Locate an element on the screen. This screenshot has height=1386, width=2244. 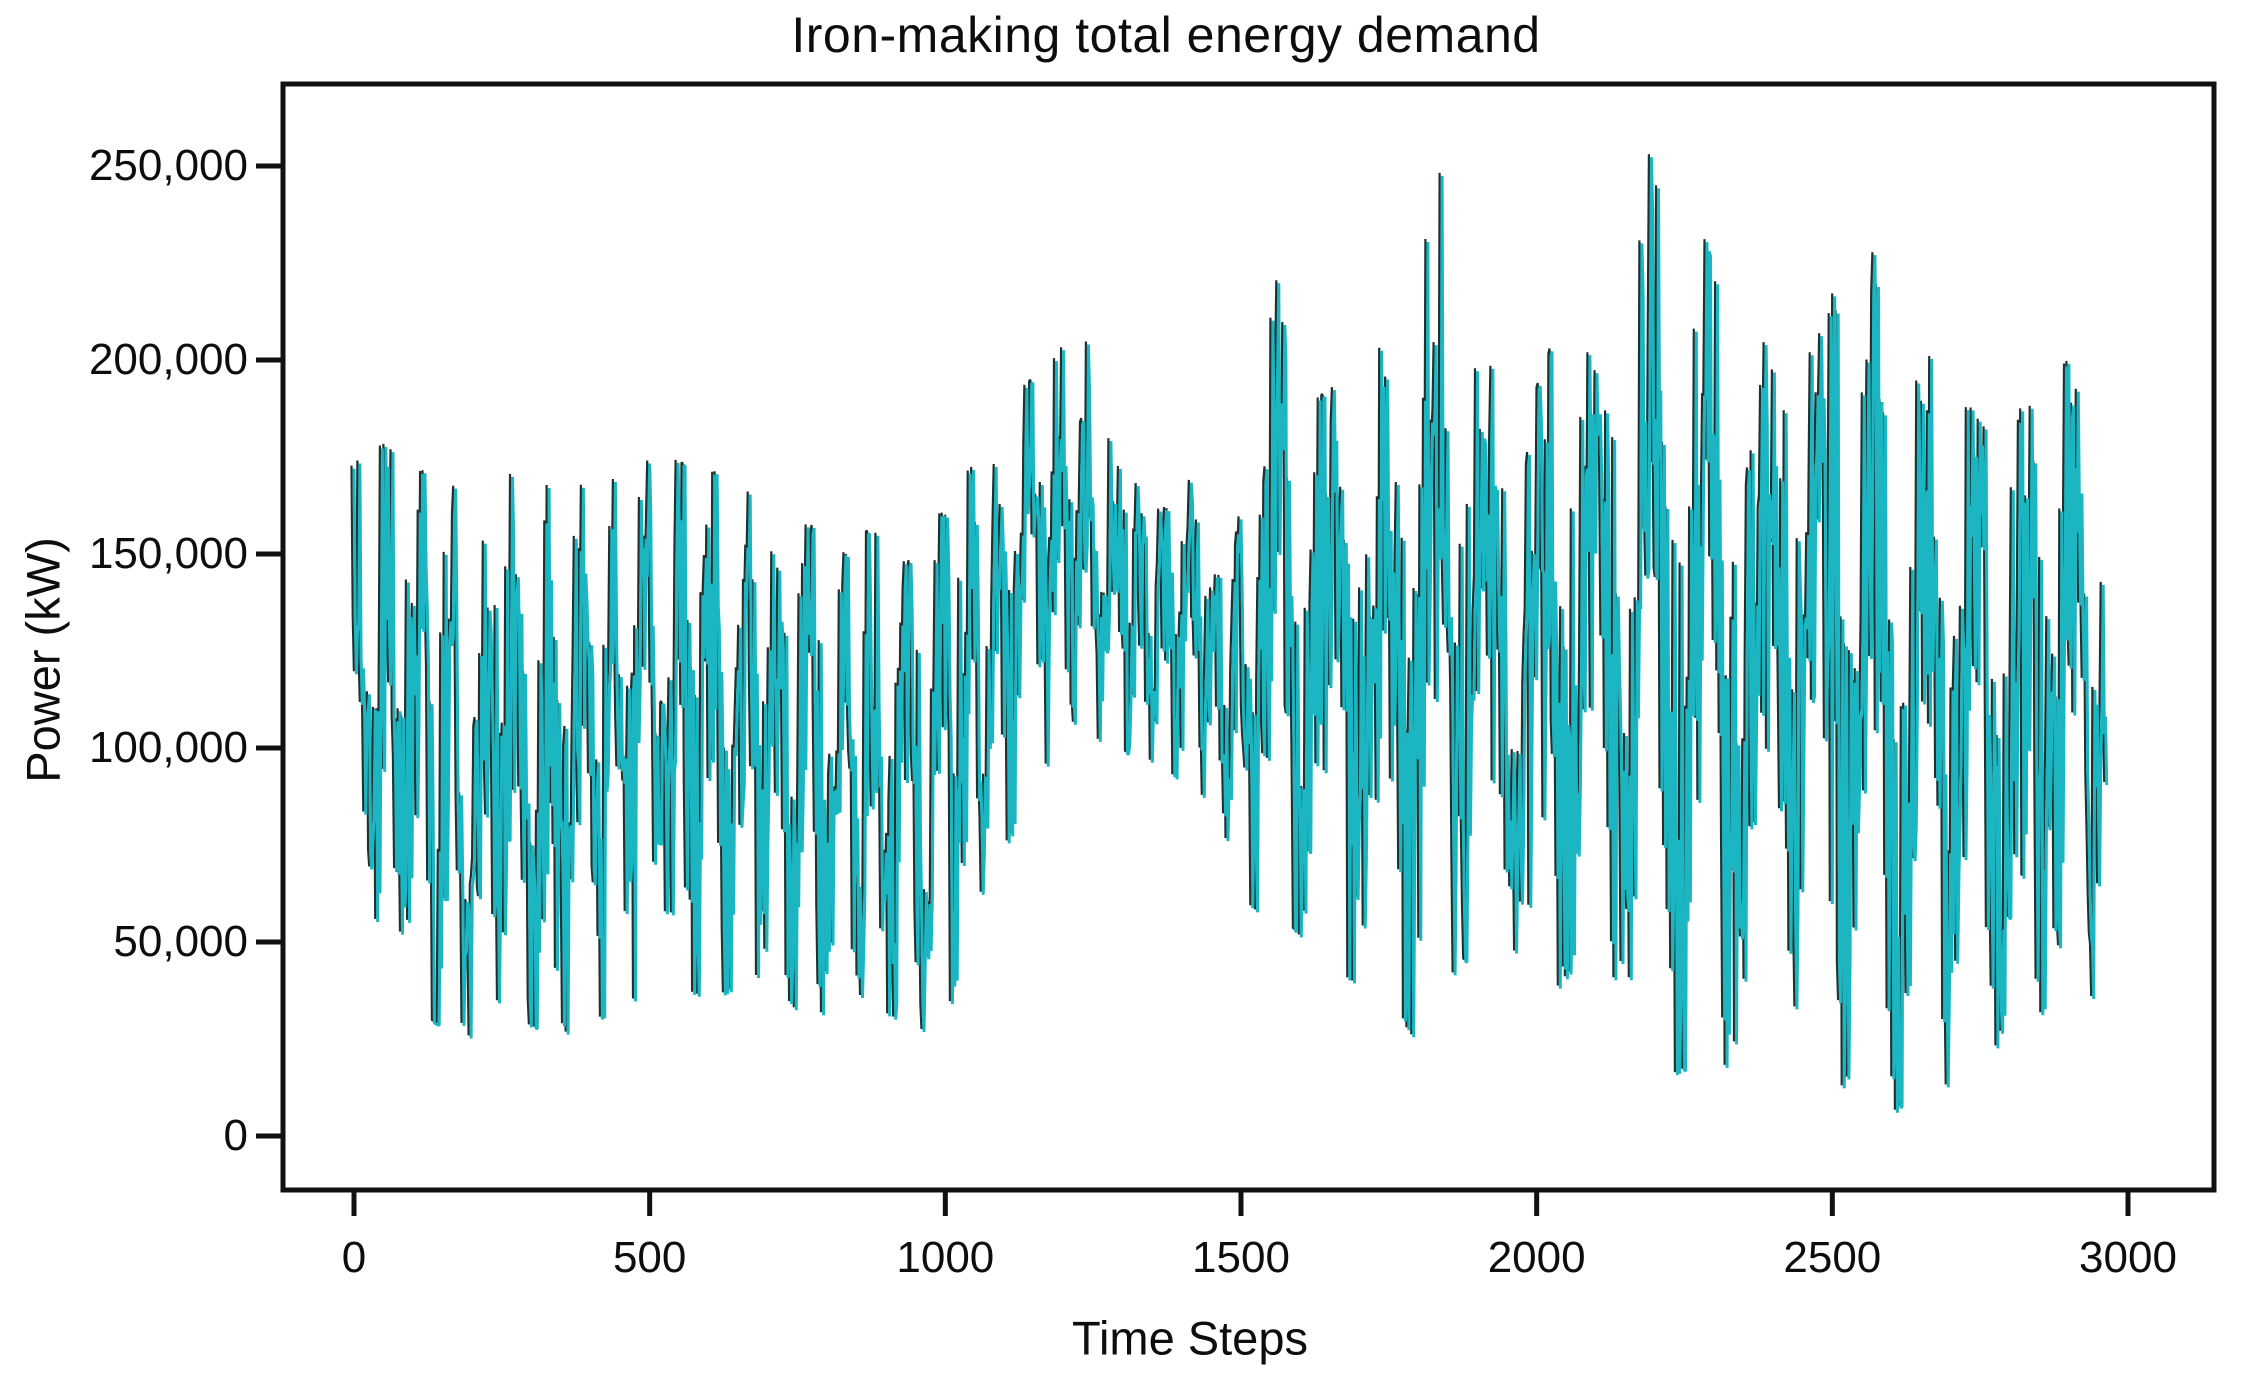
y-tick-label: 150,000 is located at coordinates (168, 553).